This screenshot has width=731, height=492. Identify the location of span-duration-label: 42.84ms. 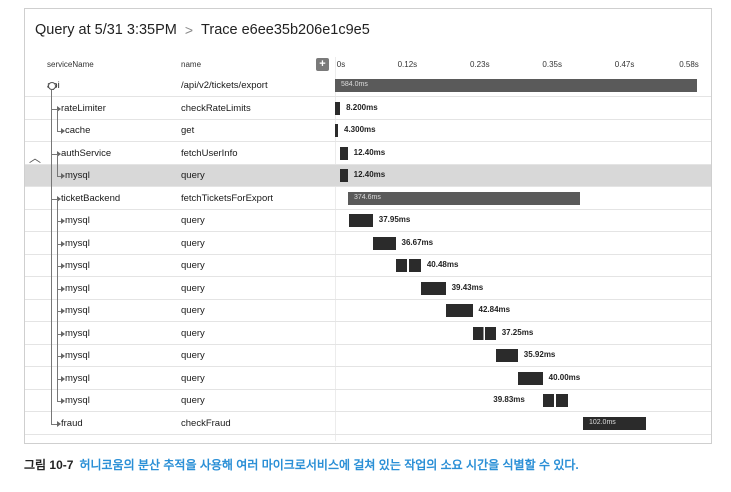
(494, 309).